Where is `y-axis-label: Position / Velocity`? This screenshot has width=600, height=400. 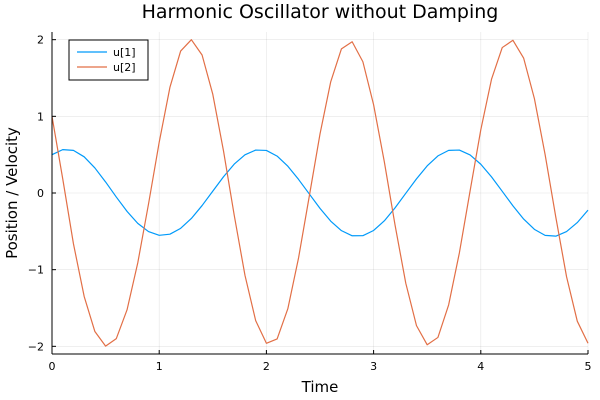
y-axis-label: Position / Velocity is located at coordinates (12, 193).